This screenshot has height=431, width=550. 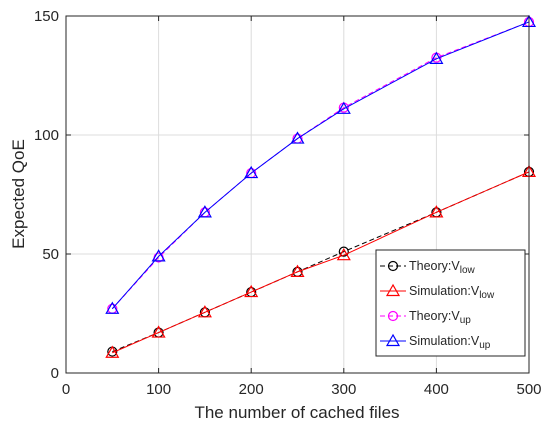 I want to click on legend-label: Simulation:Vlow, so click(x=452, y=292).